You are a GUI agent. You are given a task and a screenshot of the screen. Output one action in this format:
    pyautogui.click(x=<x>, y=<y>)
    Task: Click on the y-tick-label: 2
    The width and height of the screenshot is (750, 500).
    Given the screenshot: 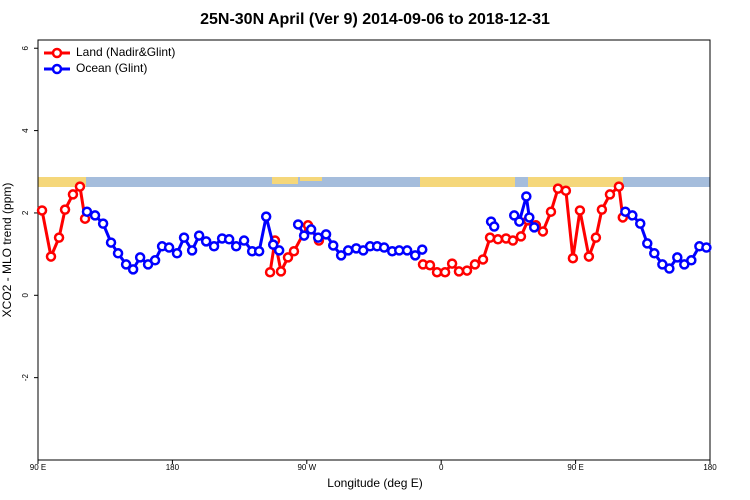 What is the action you would take?
    pyautogui.click(x=25, y=212)
    